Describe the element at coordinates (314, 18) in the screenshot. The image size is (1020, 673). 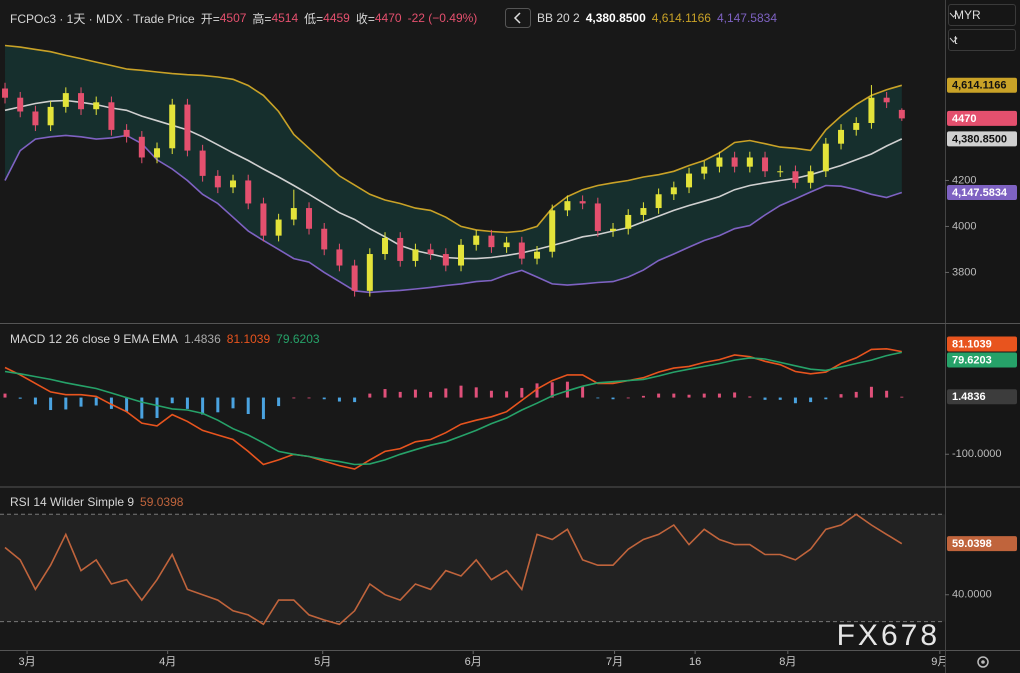
I see `ohlc-label: 低=` at that location.